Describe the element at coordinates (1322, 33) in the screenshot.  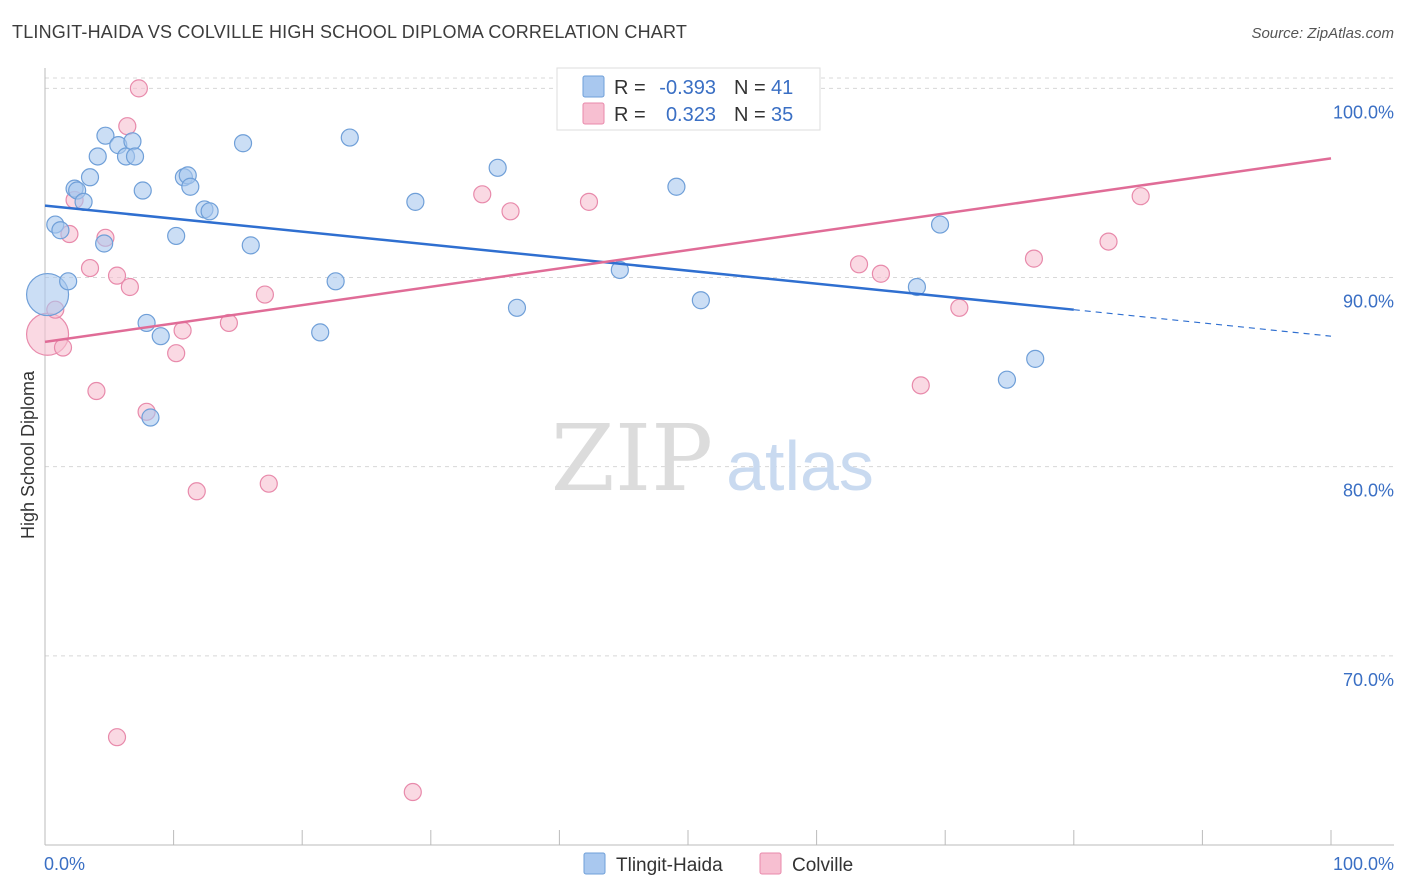
I see `source-label: Source: ZipAtlas.com` at that location.